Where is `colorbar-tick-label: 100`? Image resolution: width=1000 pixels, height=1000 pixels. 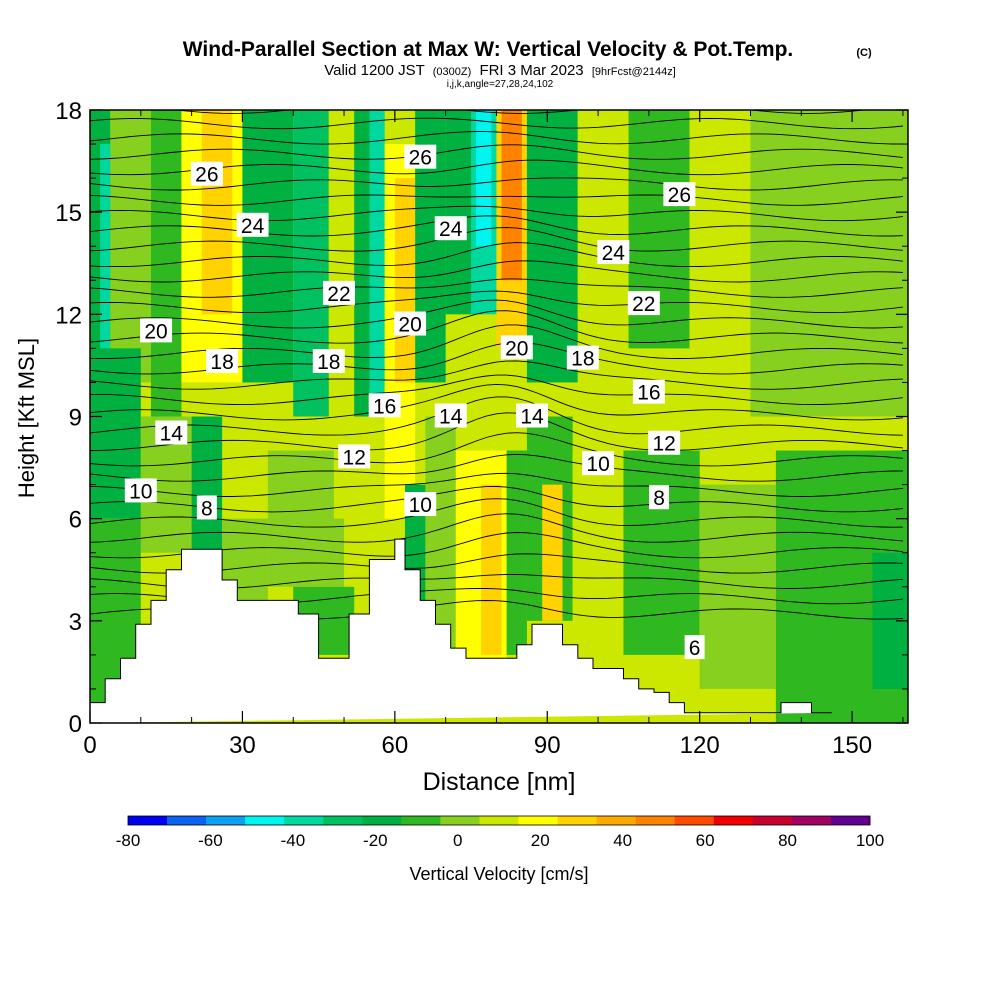
colorbar-tick-label: 100 is located at coordinates (870, 840).